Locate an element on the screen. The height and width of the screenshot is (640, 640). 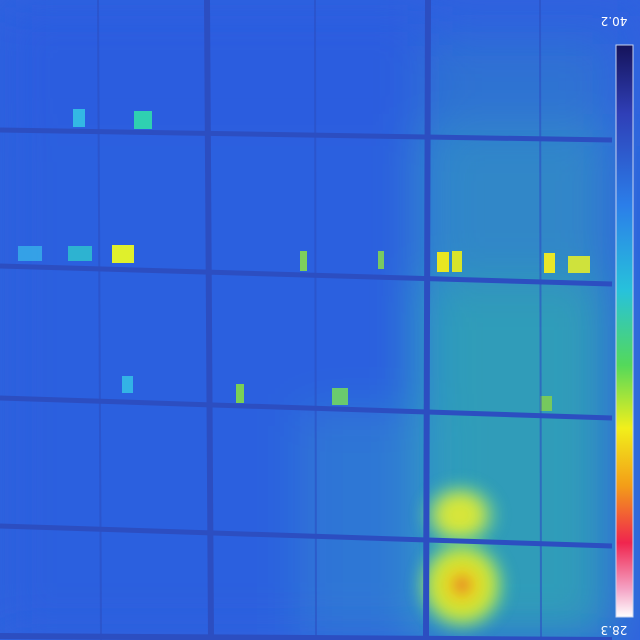
colorbar-max-label: 40.2 is located at coordinates (614, 21).